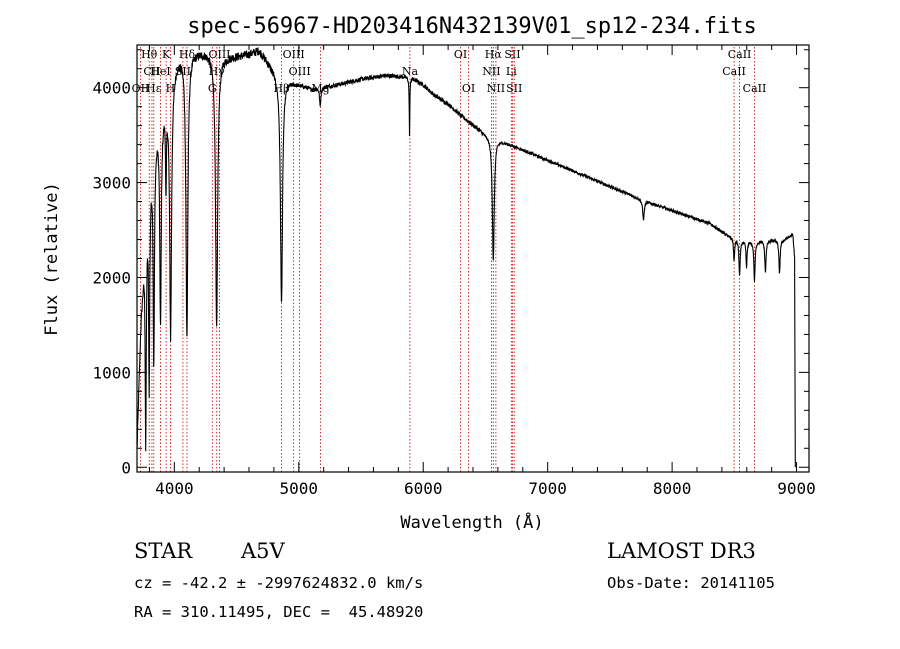 Image resolution: width=900 pixels, height=649 pixels. What do you see at coordinates (212, 88) in the screenshot?
I see `line-marker-label: G` at bounding box center [212, 88].